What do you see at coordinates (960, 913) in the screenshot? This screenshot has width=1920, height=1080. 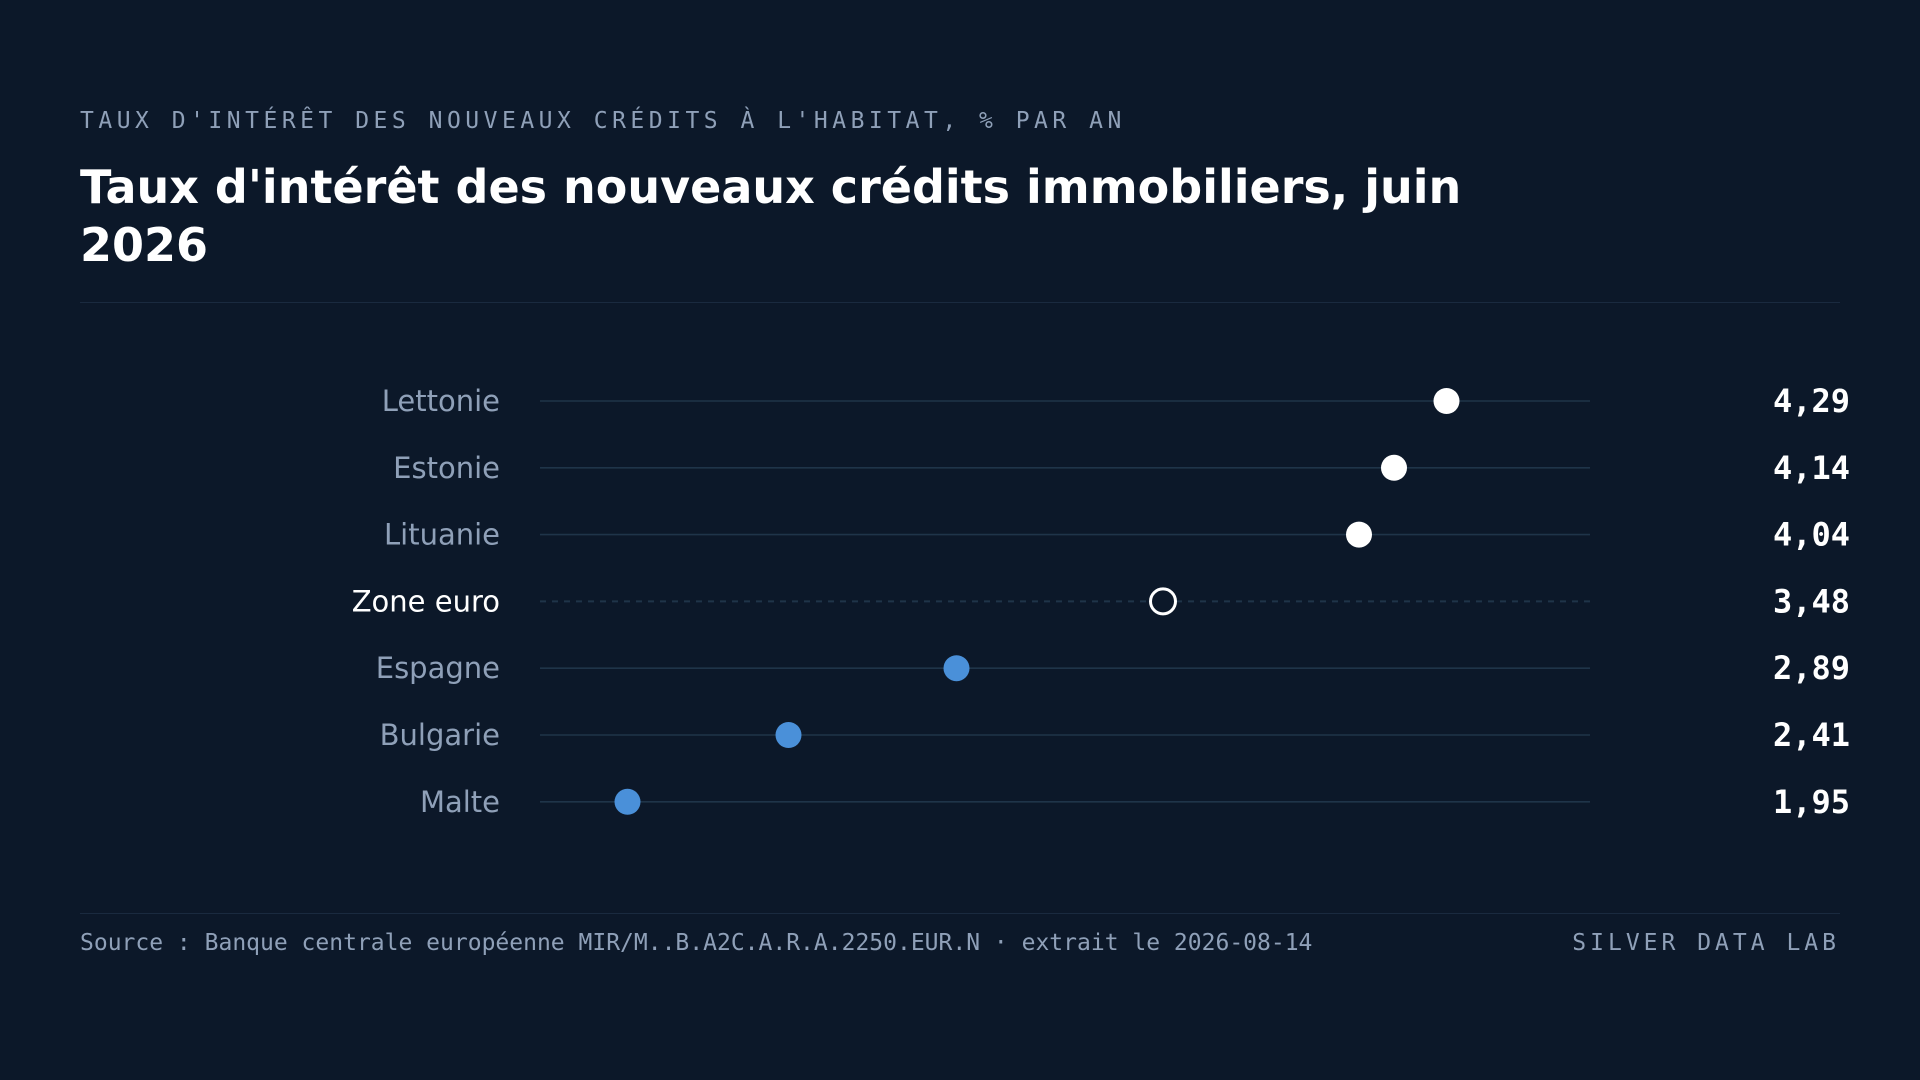 I see `footer-divider` at bounding box center [960, 913].